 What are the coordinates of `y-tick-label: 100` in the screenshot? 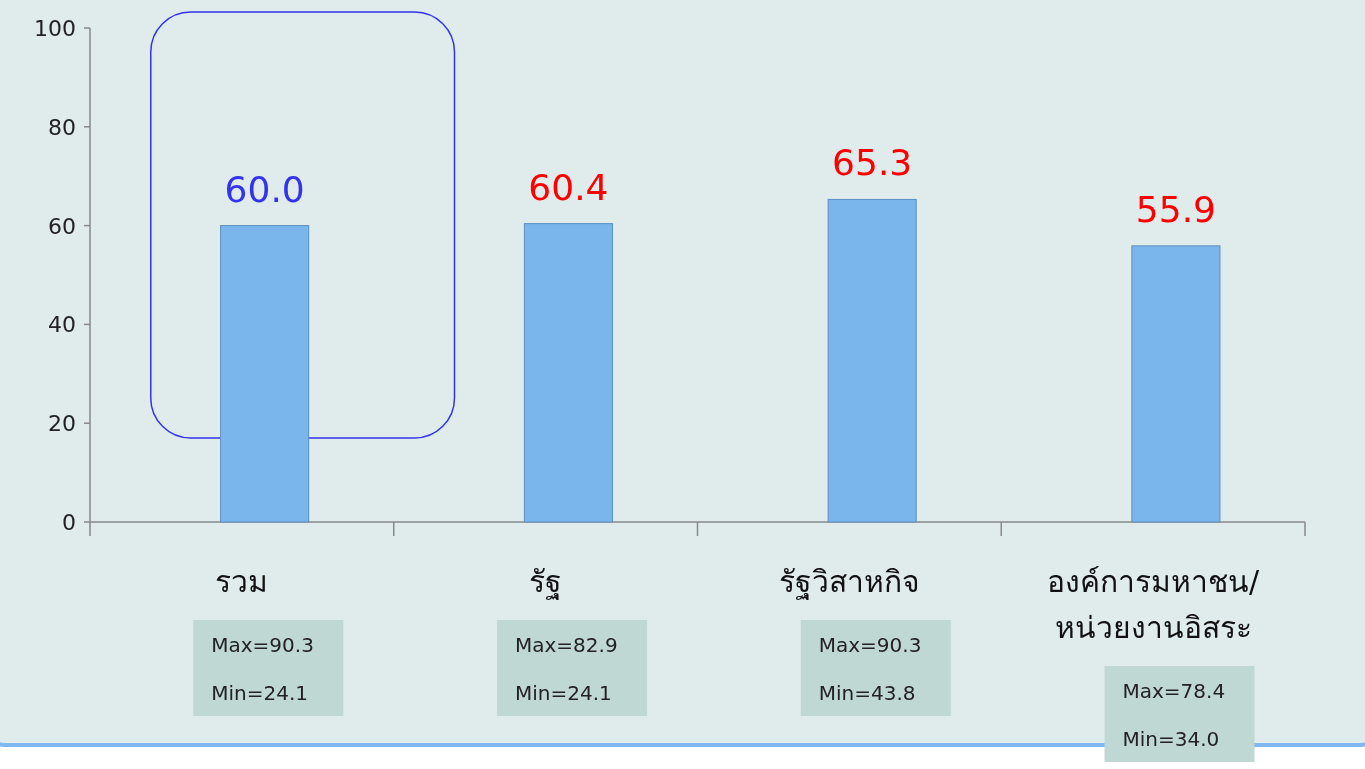 It's located at (55, 28).